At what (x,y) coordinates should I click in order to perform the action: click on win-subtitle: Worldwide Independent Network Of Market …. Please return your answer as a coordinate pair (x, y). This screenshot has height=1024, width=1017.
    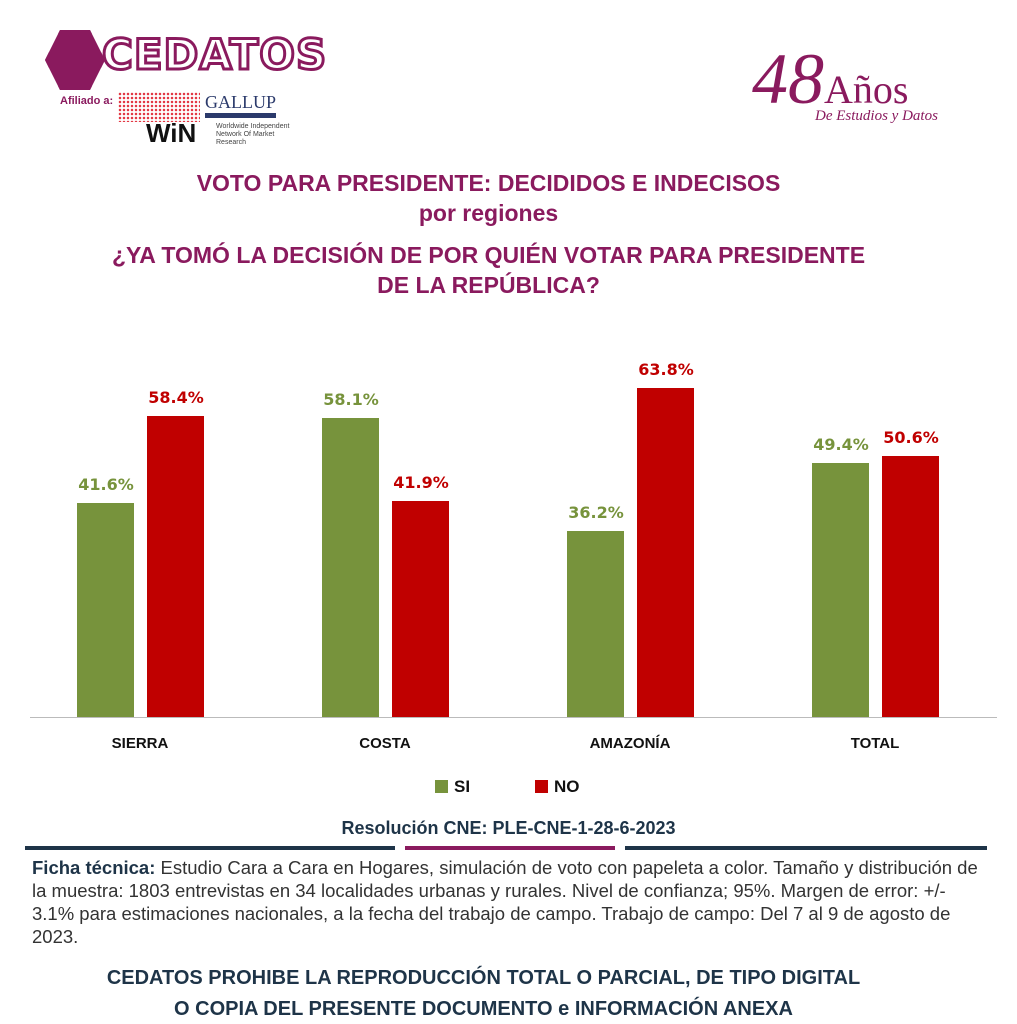
    Looking at the image, I should click on (253, 134).